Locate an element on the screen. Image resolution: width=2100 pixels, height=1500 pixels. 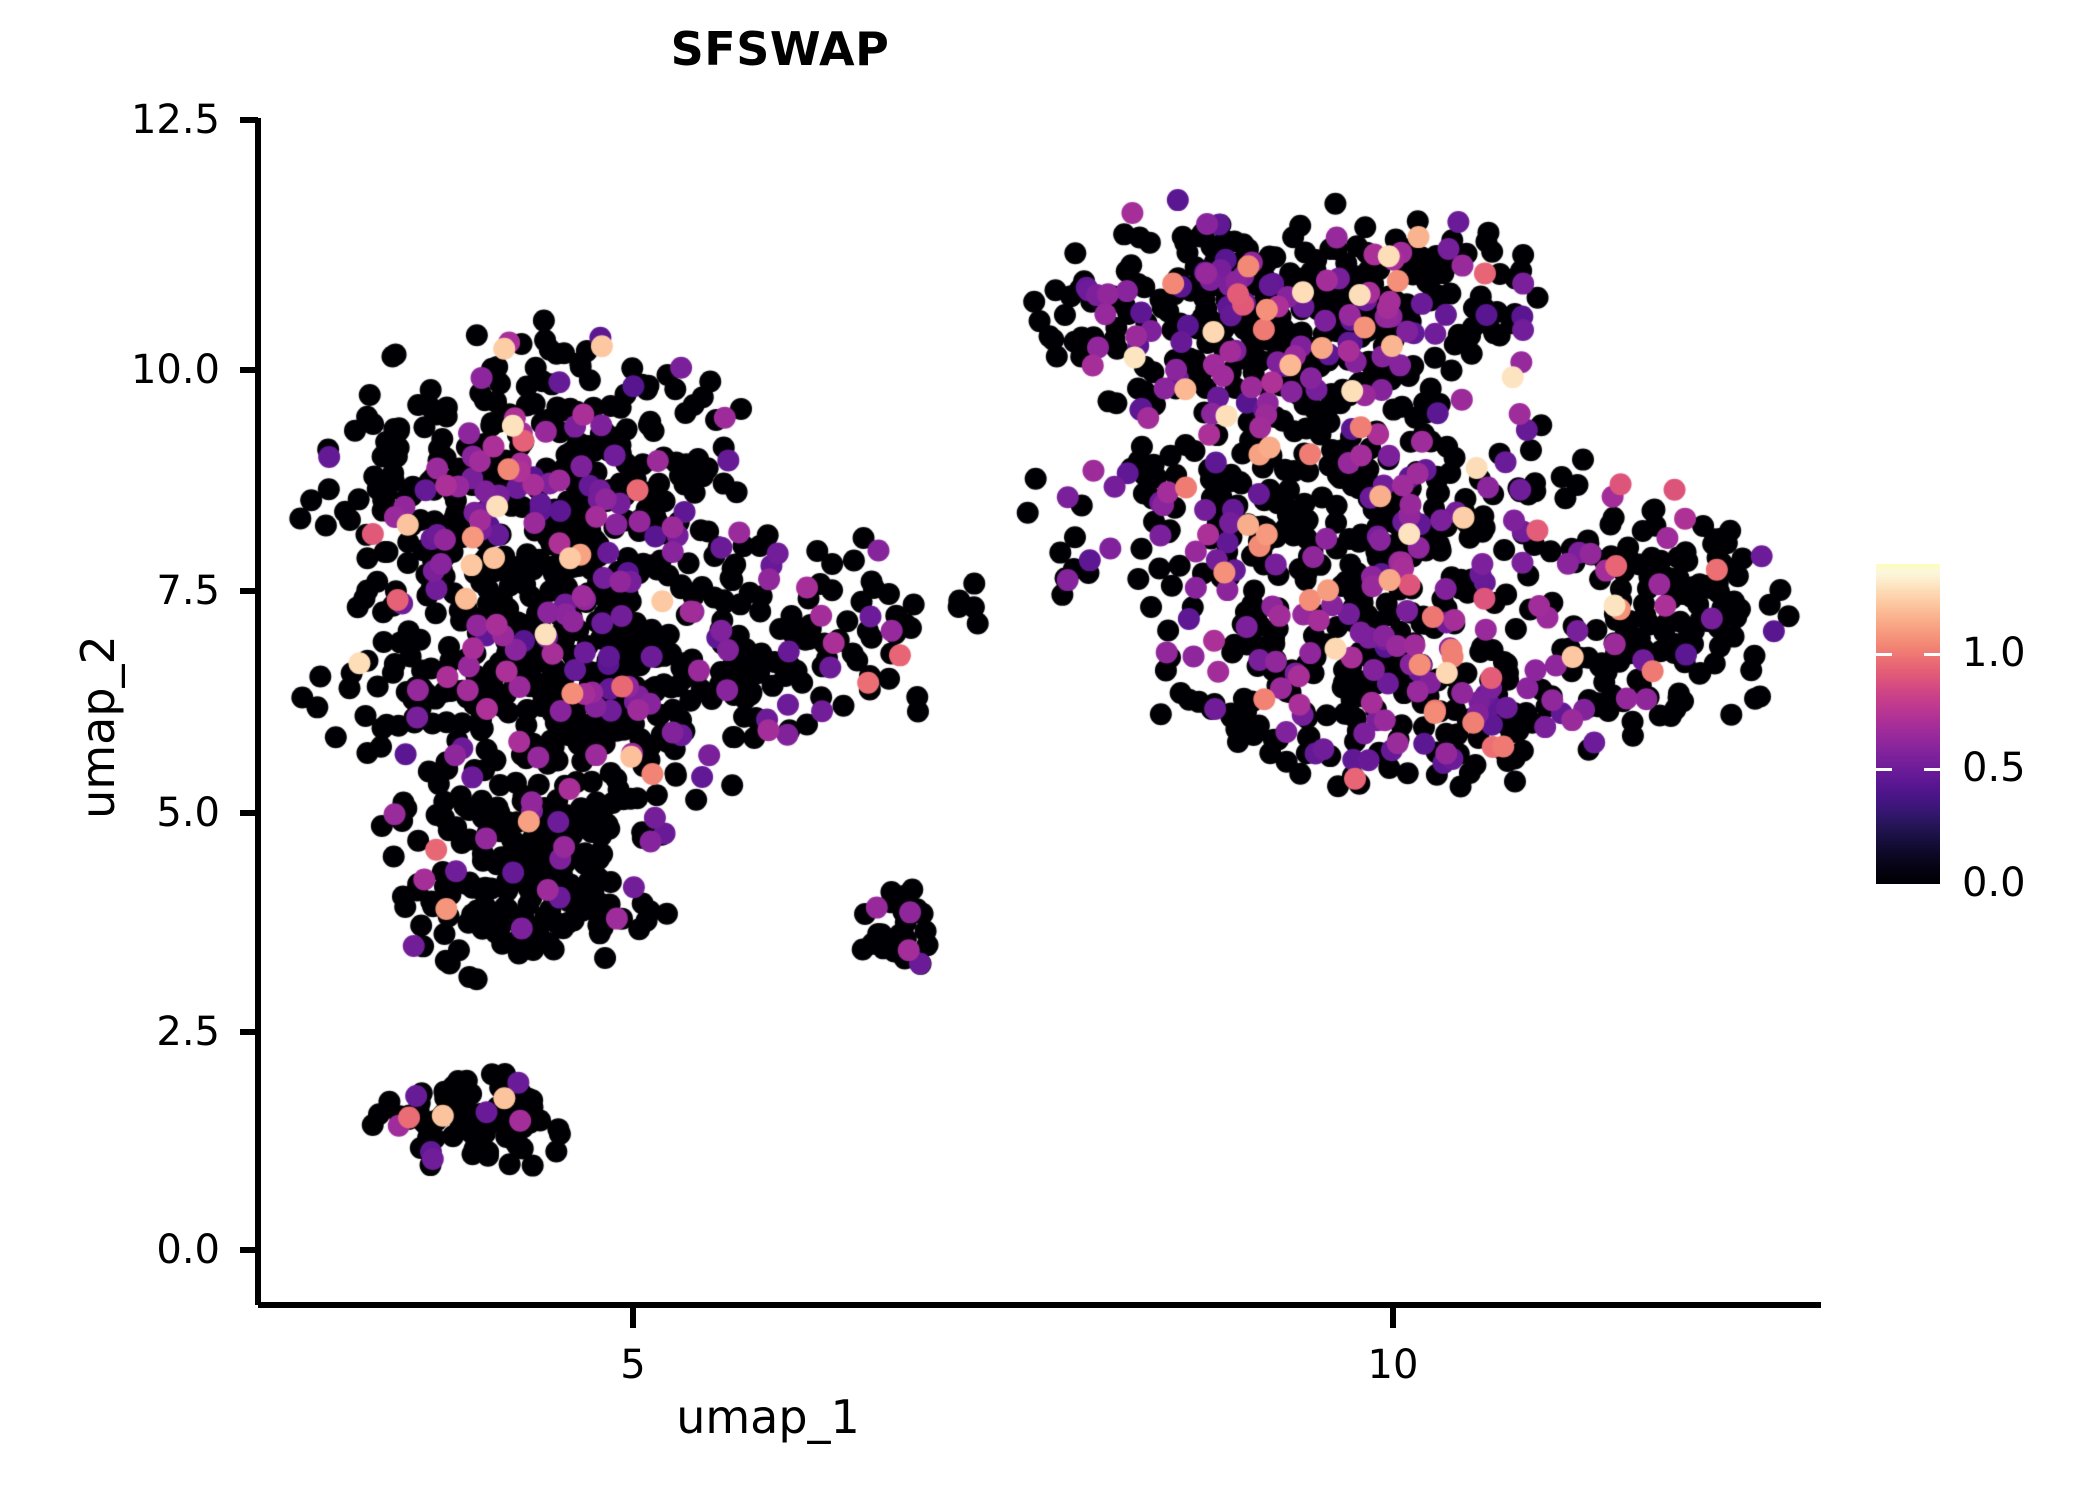
y-tick-label-0-0: 0.0 is located at coordinates (188, 1250).